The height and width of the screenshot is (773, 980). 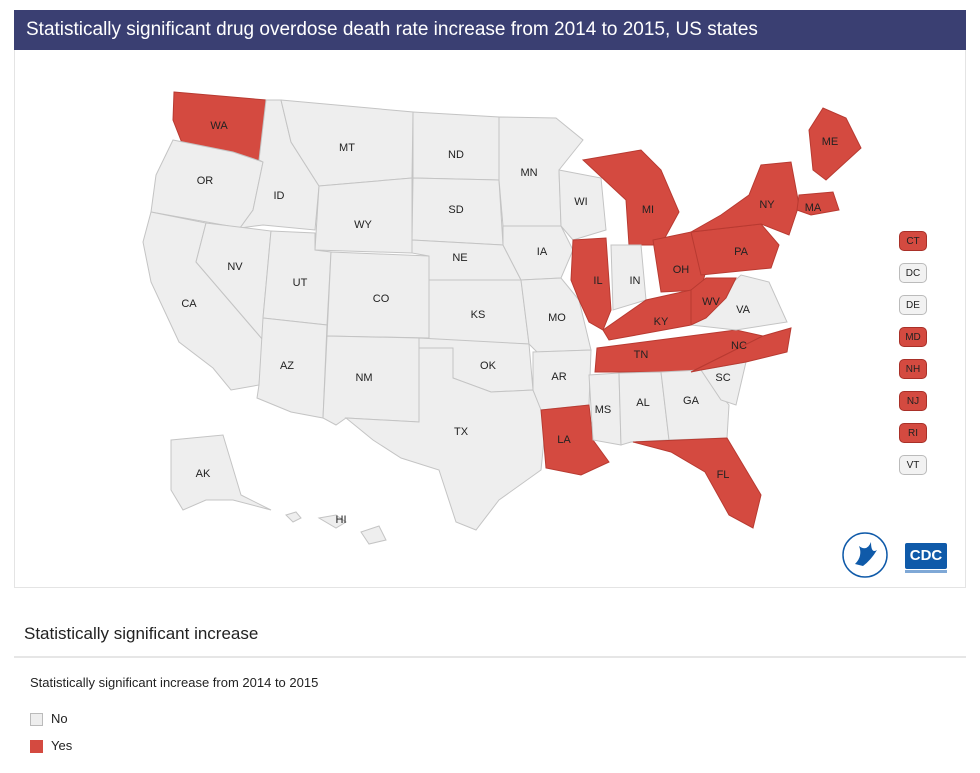 I want to click on state-ma, so click(x=818, y=203).